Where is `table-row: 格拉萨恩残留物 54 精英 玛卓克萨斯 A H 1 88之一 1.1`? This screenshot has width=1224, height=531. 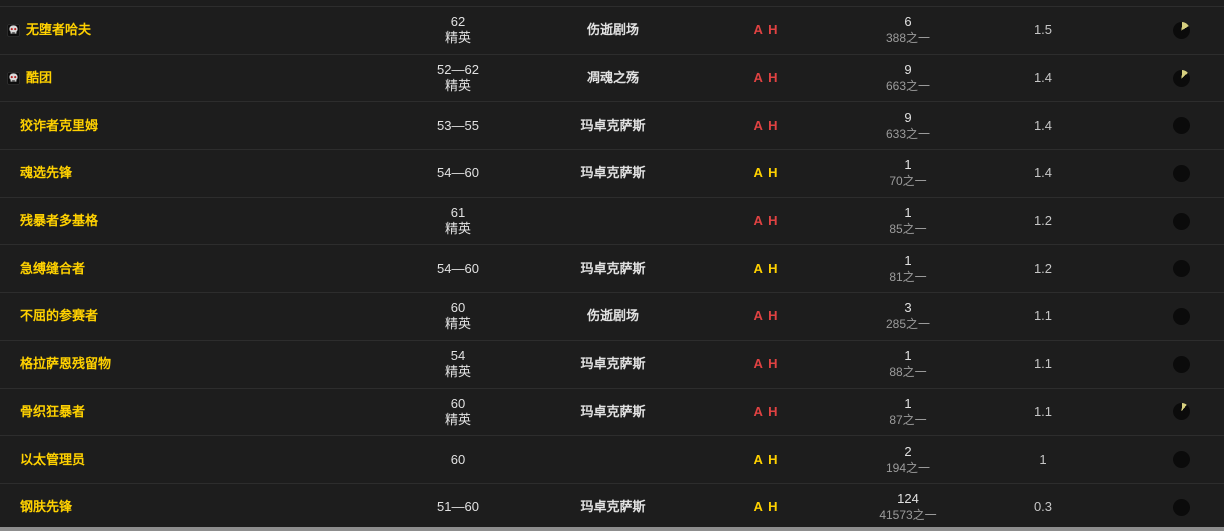
table-row: 格拉萨恩残留物 54 精英 玛卓克萨斯 A H 1 88之一 1.1 is located at coordinates (612, 363).